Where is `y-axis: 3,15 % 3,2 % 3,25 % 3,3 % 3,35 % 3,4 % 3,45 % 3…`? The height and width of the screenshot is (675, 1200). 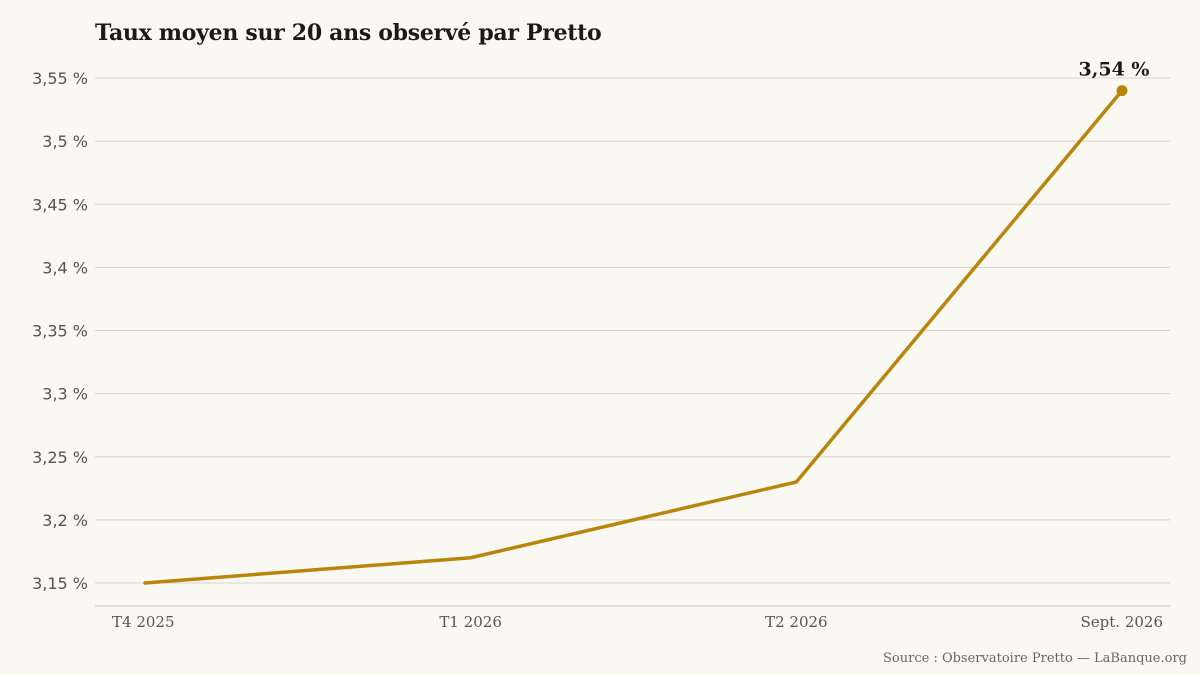 y-axis: 3,15 % 3,2 % 3,25 % 3,3 % 3,35 % 3,4 % 3,45 % 3… is located at coordinates (60, 331).